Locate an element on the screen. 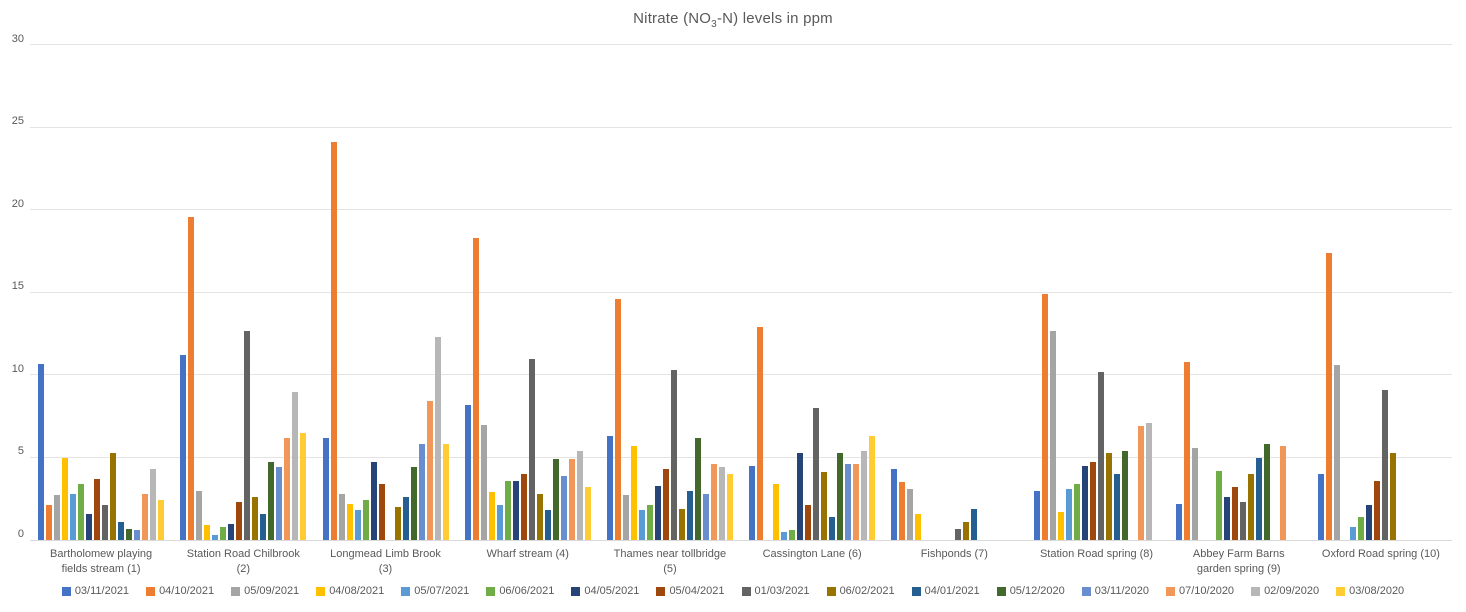 Image resolution: width=1466 pixels, height=612 pixels. y-axis-tick-label: 15 is located at coordinates (17, 286).